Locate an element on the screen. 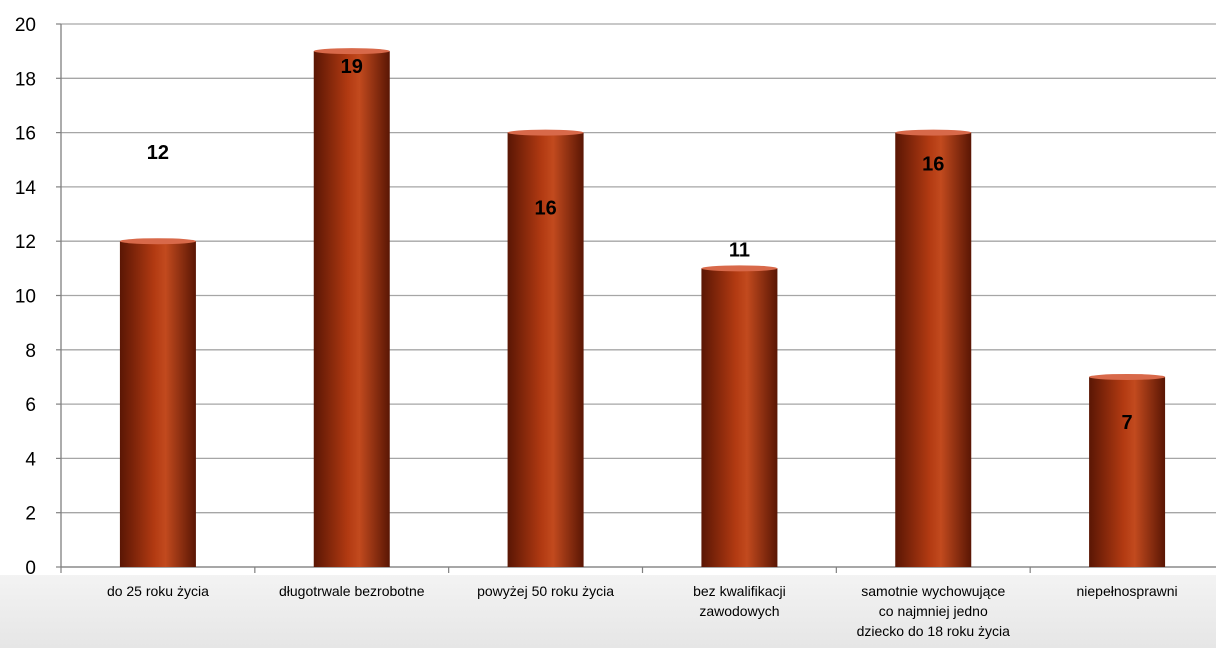 The image size is (1216, 648). y-tick-label: 20 is located at coordinates (25, 25).